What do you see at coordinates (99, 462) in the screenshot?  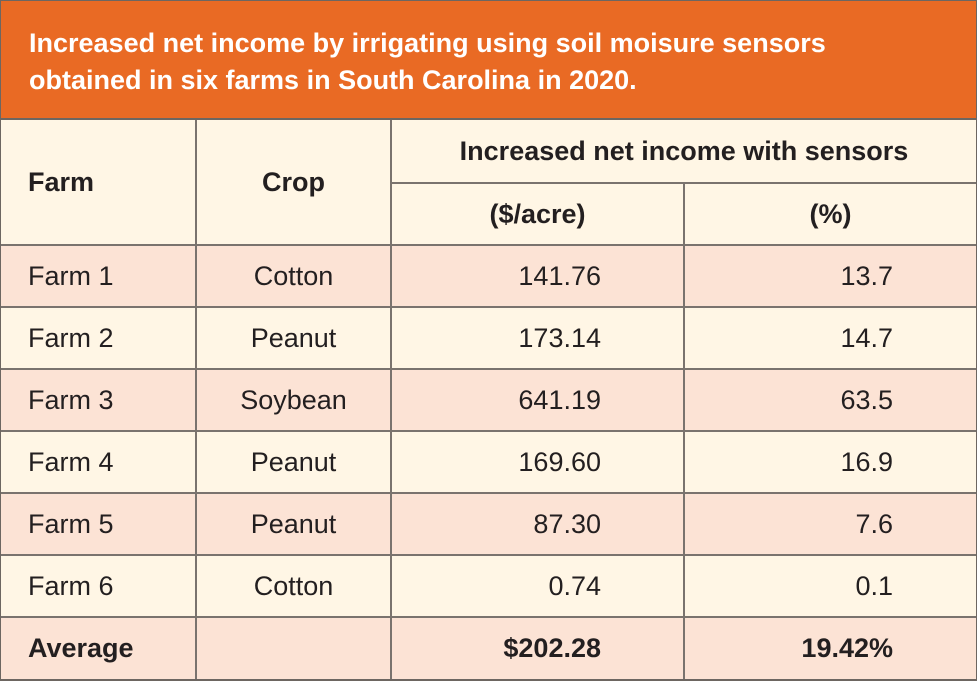 I see `cell-farm: Farm 4` at bounding box center [99, 462].